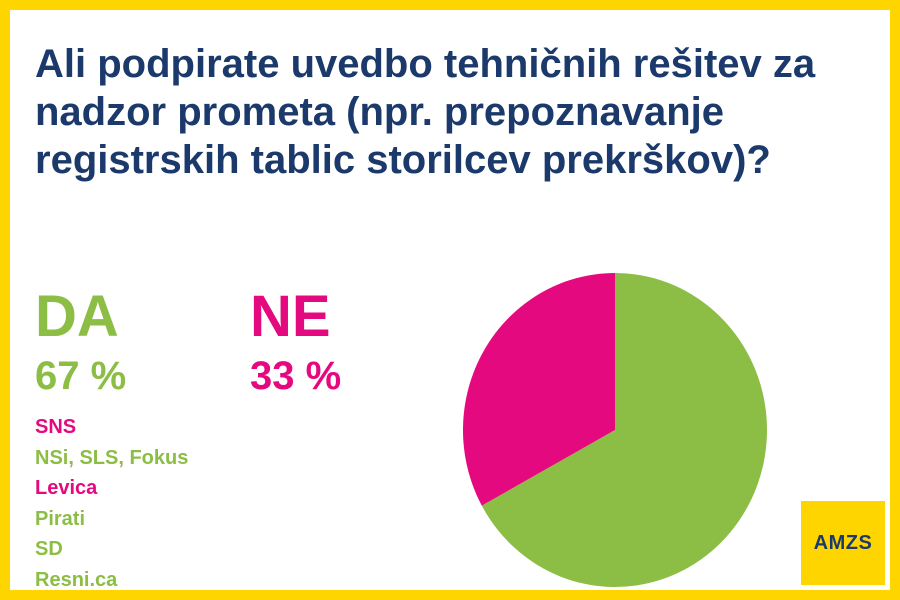  Describe the element at coordinates (296, 376) in the screenshot. I see `no-percentage: 33 %` at that location.